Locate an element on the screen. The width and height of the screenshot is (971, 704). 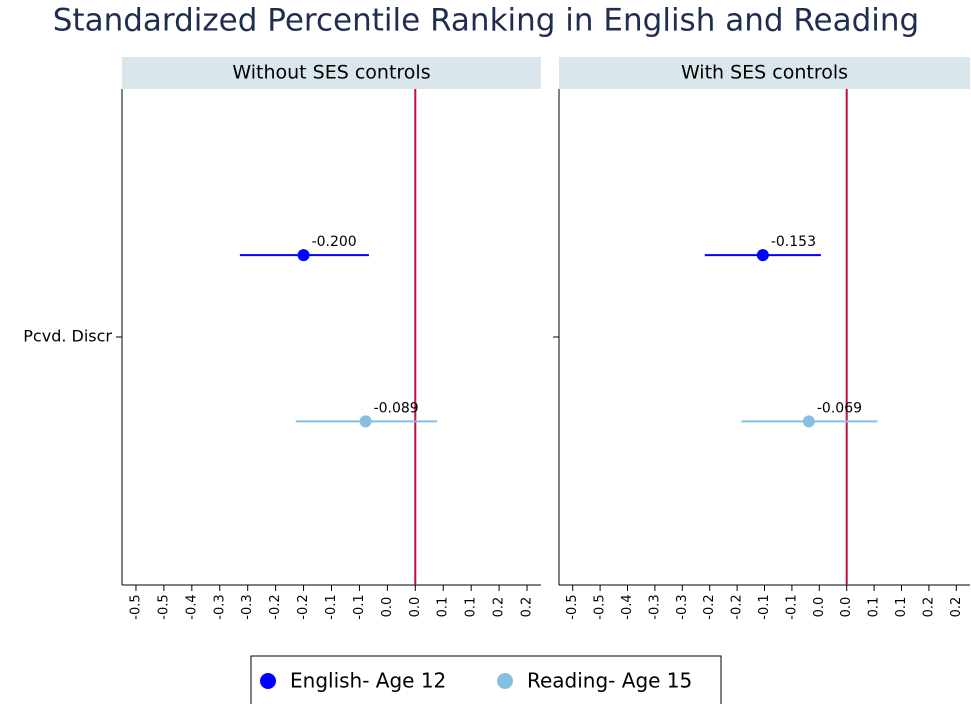
legend-label: English- Age 12 is located at coordinates (368, 681).